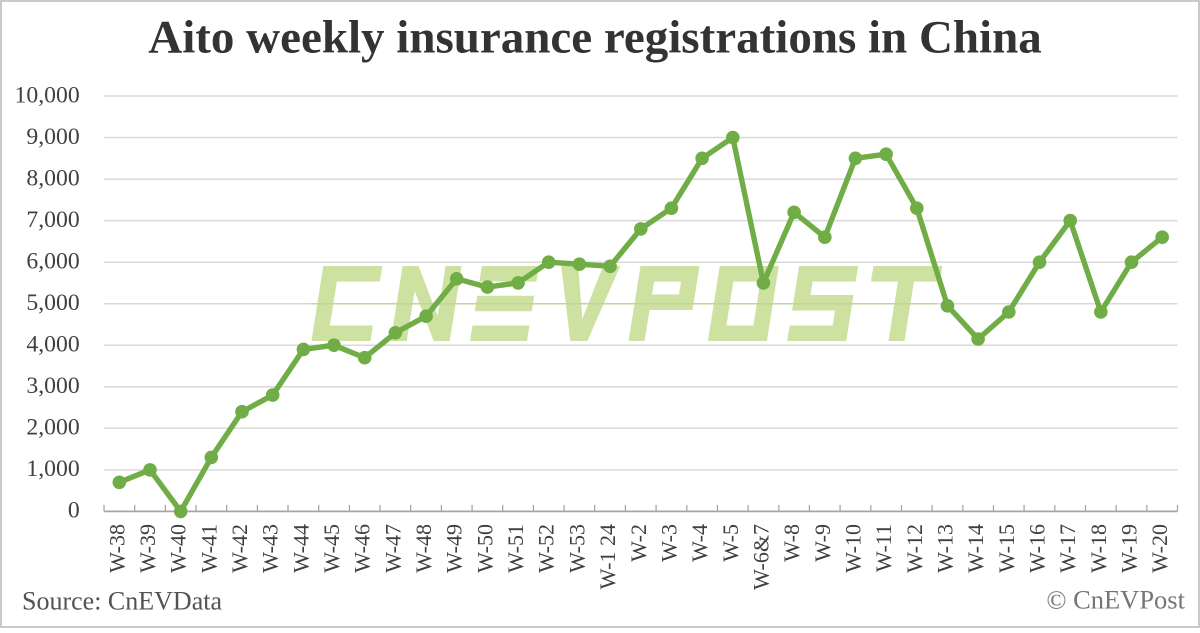 The height and width of the screenshot is (633, 1200). Describe the element at coordinates (1115, 600) in the screenshot. I see `svg-text: © CnEVPost` at that location.